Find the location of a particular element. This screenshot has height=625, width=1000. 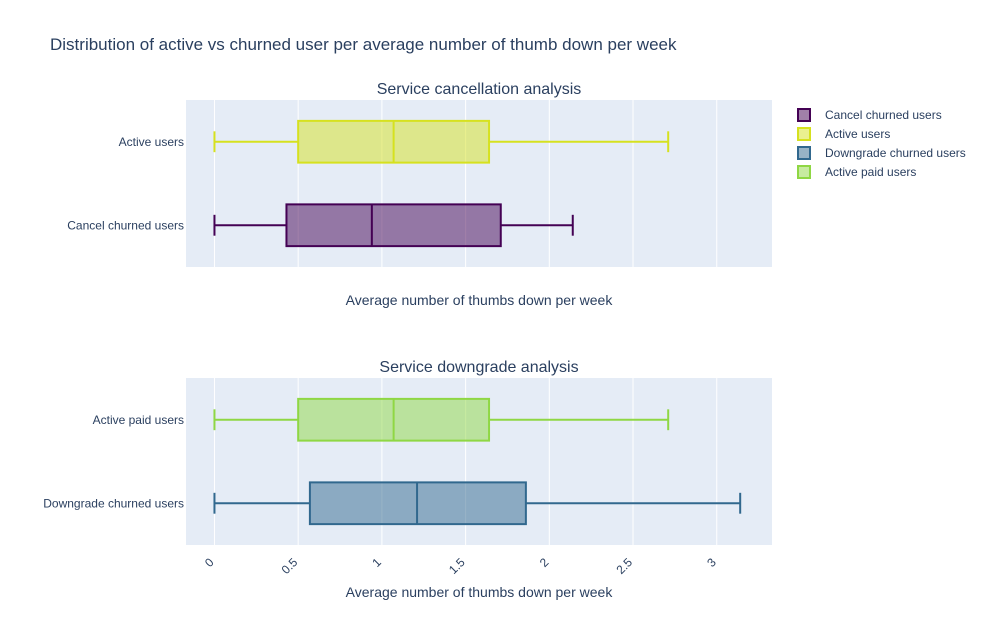

y-category-label: Active paid users is located at coordinates (138, 420).